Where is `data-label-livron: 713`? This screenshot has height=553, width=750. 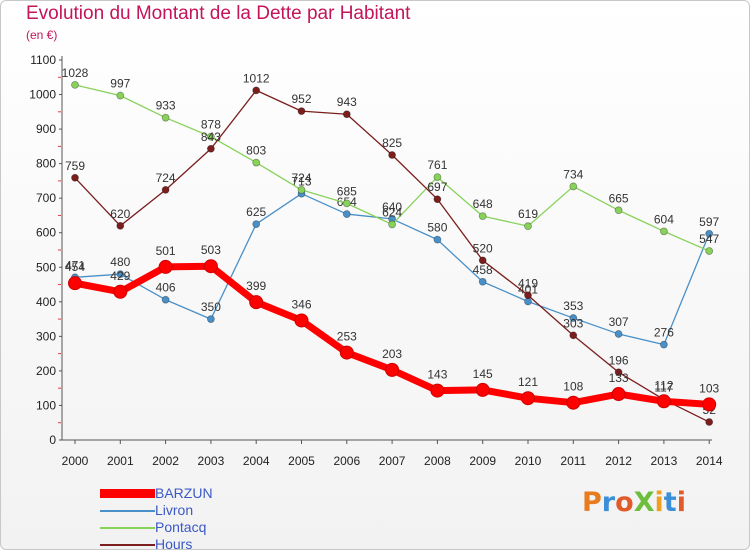
data-label-livron: 713 is located at coordinates (301, 182).